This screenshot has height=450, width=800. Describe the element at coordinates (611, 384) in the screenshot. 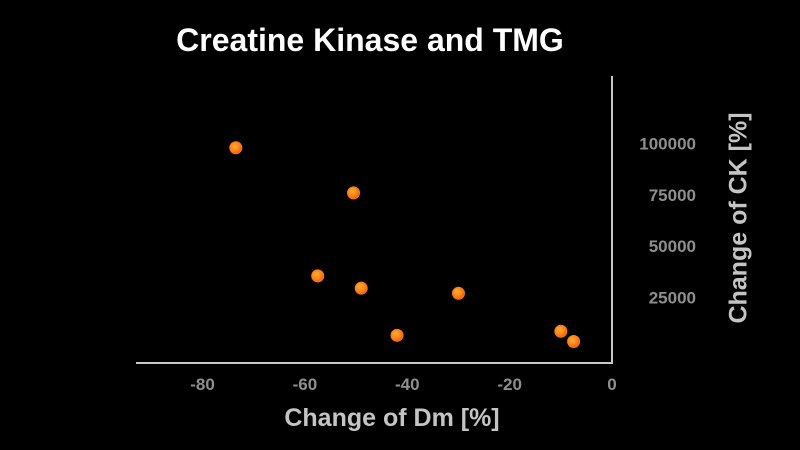

I see `x-tick-label: 0` at that location.